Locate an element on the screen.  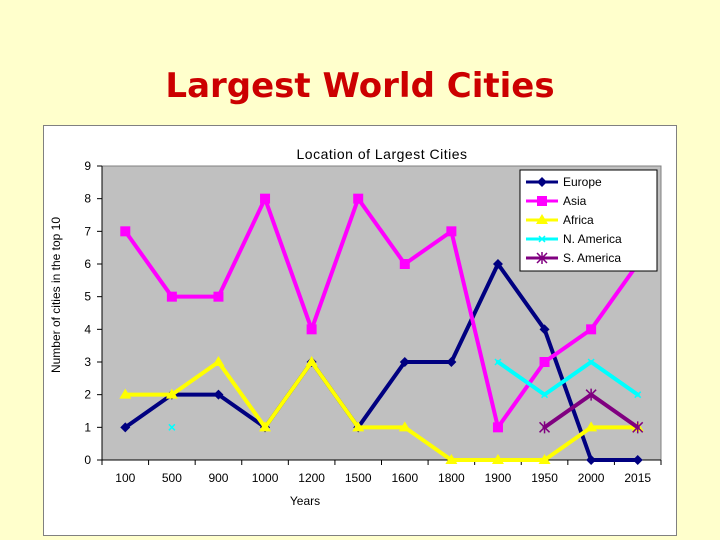
y-tick-label: 2 is located at coordinates (87, 395).